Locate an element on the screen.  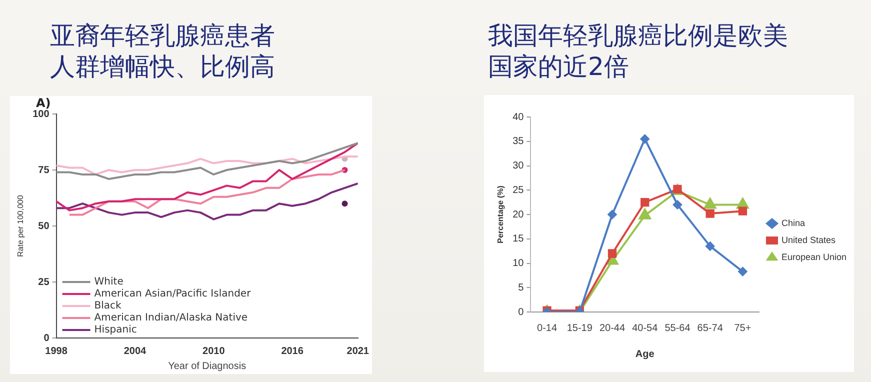
y-axis-title: Percentage (%) is located at coordinates (501, 214).